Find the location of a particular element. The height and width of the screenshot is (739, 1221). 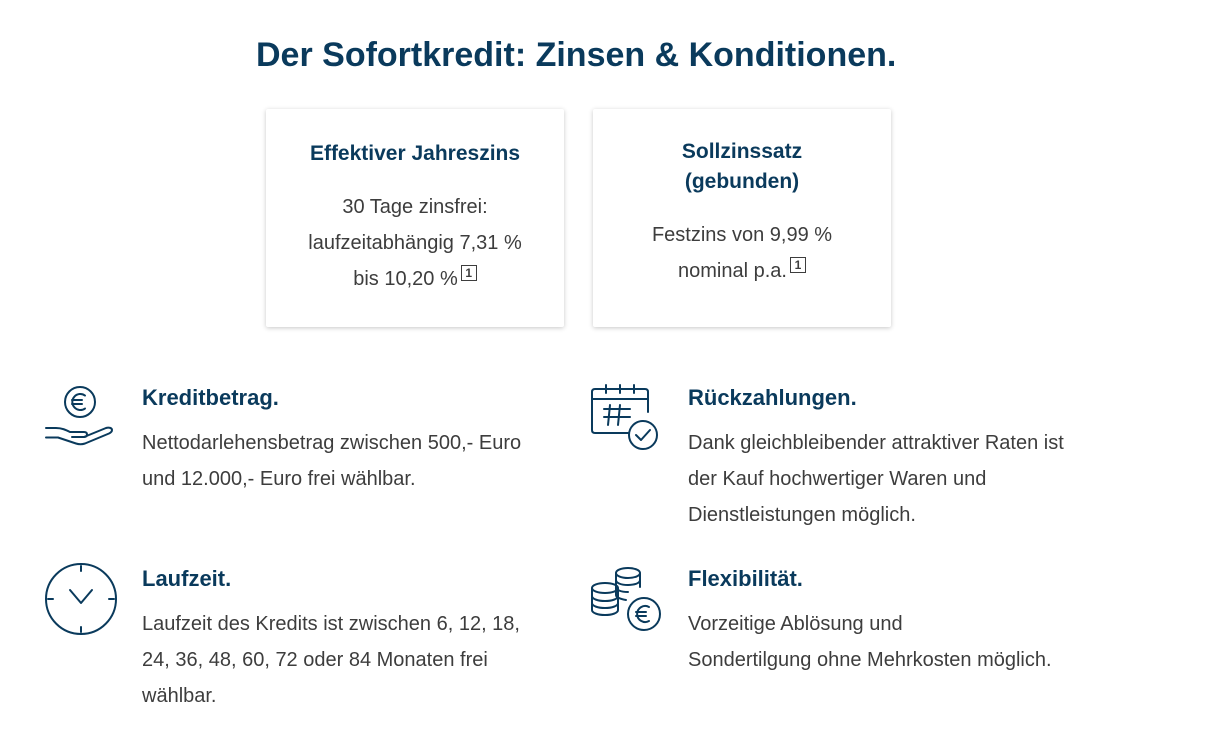

card-title: Sollzinssatz is located at coordinates (742, 151).